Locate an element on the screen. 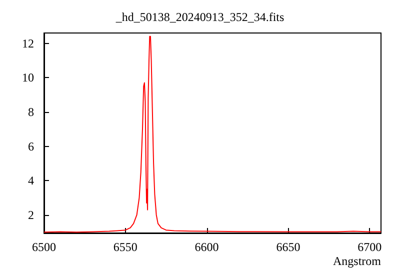 This screenshot has height=280, width=400. y-tick-label: 4 is located at coordinates (31, 181).